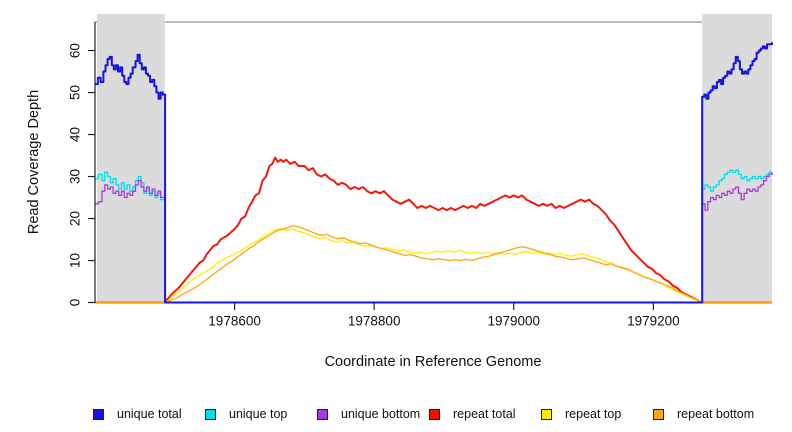 This screenshot has height=432, width=792. What do you see at coordinates (75, 176) in the screenshot?
I see `y-tick-label: 30` at bounding box center [75, 176].